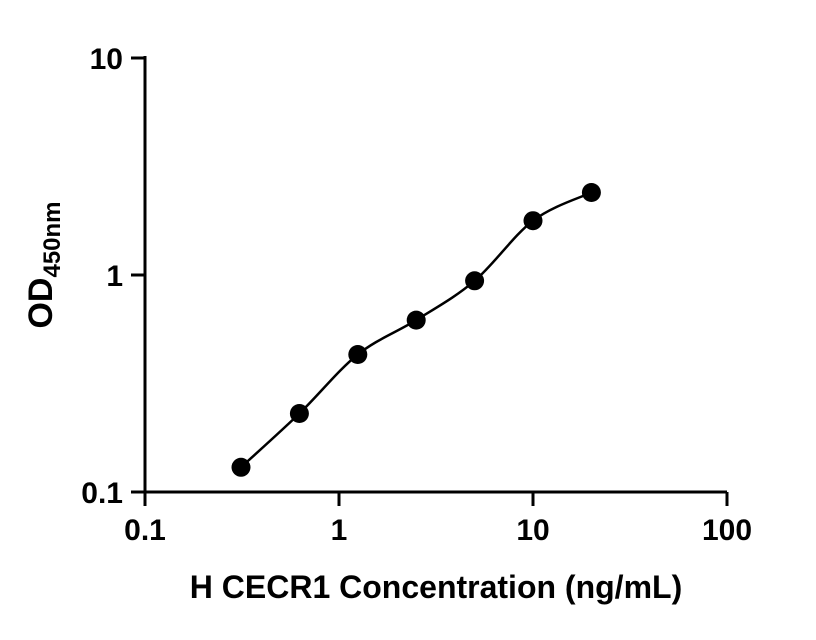 This screenshot has height=640, width=816. Describe the element at coordinates (339, 530) in the screenshot. I see `x-tick-label: 1` at that location.